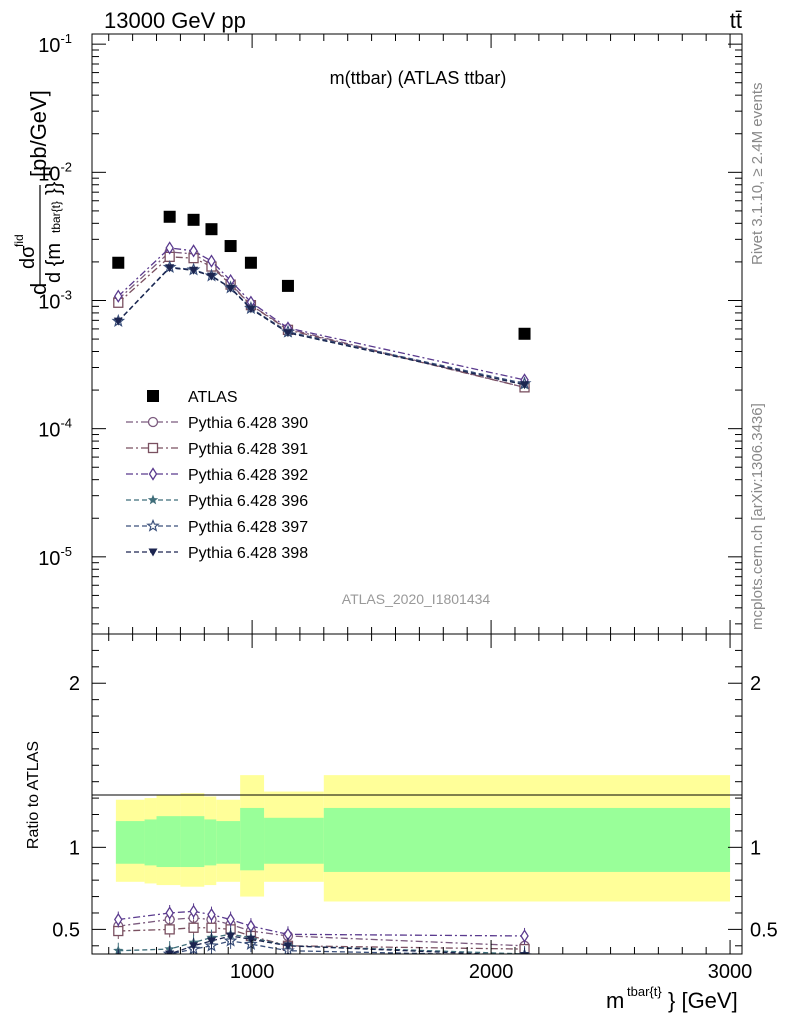 The height and width of the screenshot is (1024, 786). I want to click on ratio-y-tick-label-right: 0.5, so click(764, 930).